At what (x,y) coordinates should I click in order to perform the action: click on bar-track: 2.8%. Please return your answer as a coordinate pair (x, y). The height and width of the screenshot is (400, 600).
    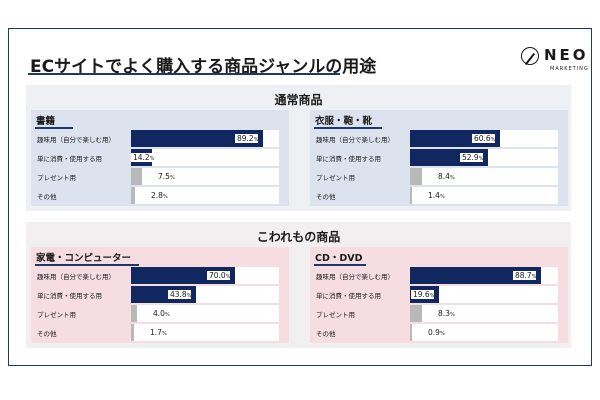
    Looking at the image, I should click on (205, 195).